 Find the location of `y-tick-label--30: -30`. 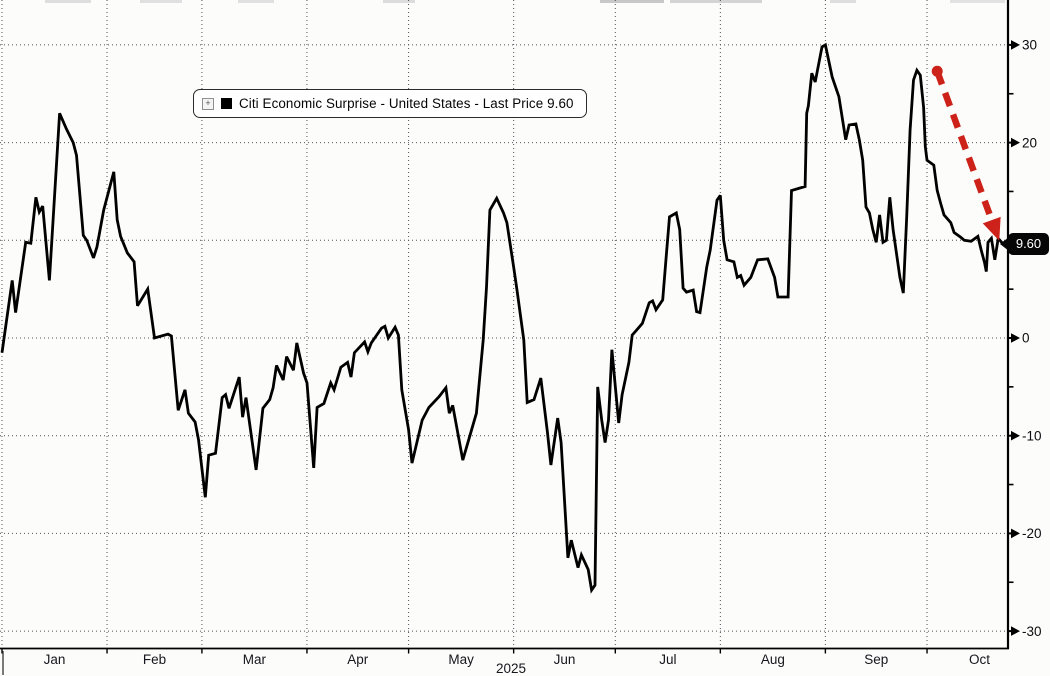

y-tick-label--30: -30 is located at coordinates (1032, 631).